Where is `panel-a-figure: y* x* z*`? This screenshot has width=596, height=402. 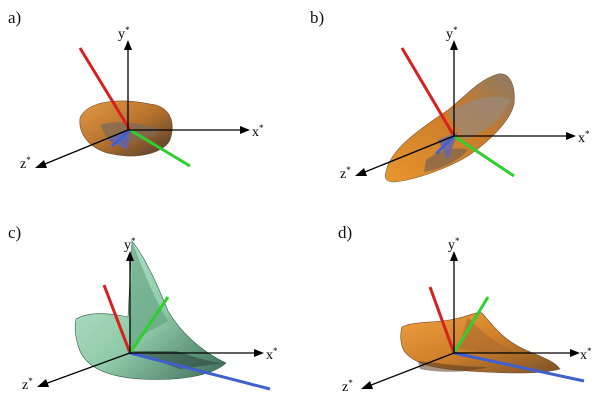
panel-a-figure: y* x* z* is located at coordinates (142, 98).